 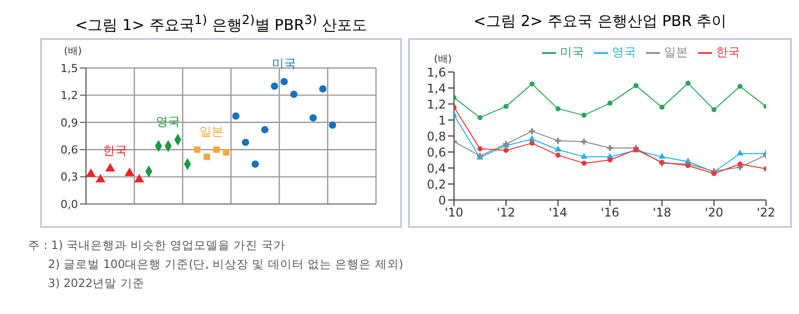 I want to click on y-tick-label: 1,5, so click(x=69, y=68).